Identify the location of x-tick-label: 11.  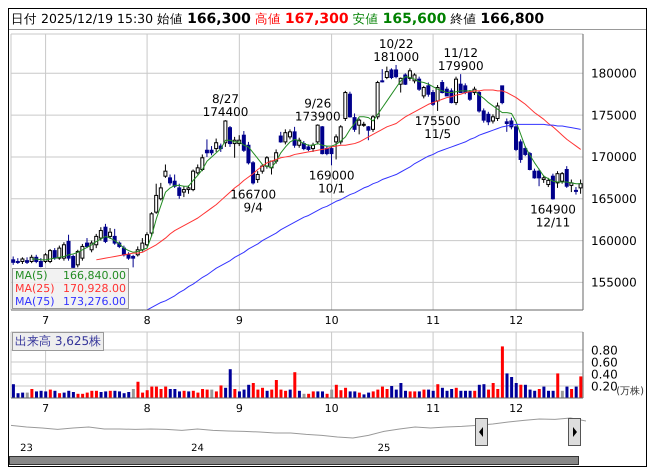
(433, 408).